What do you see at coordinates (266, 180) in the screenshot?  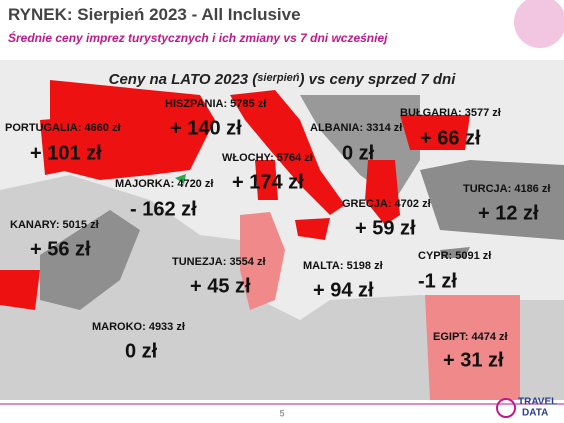 I see `sardinia` at bounding box center [266, 180].